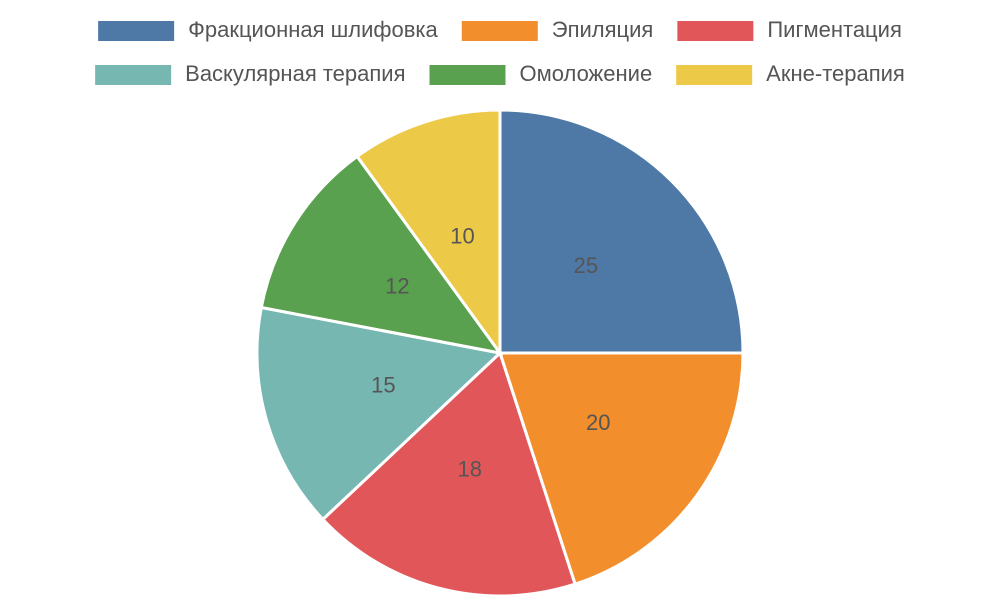 The height and width of the screenshot is (600, 1000). I want to click on legend-label: Омоложение, so click(585, 73).